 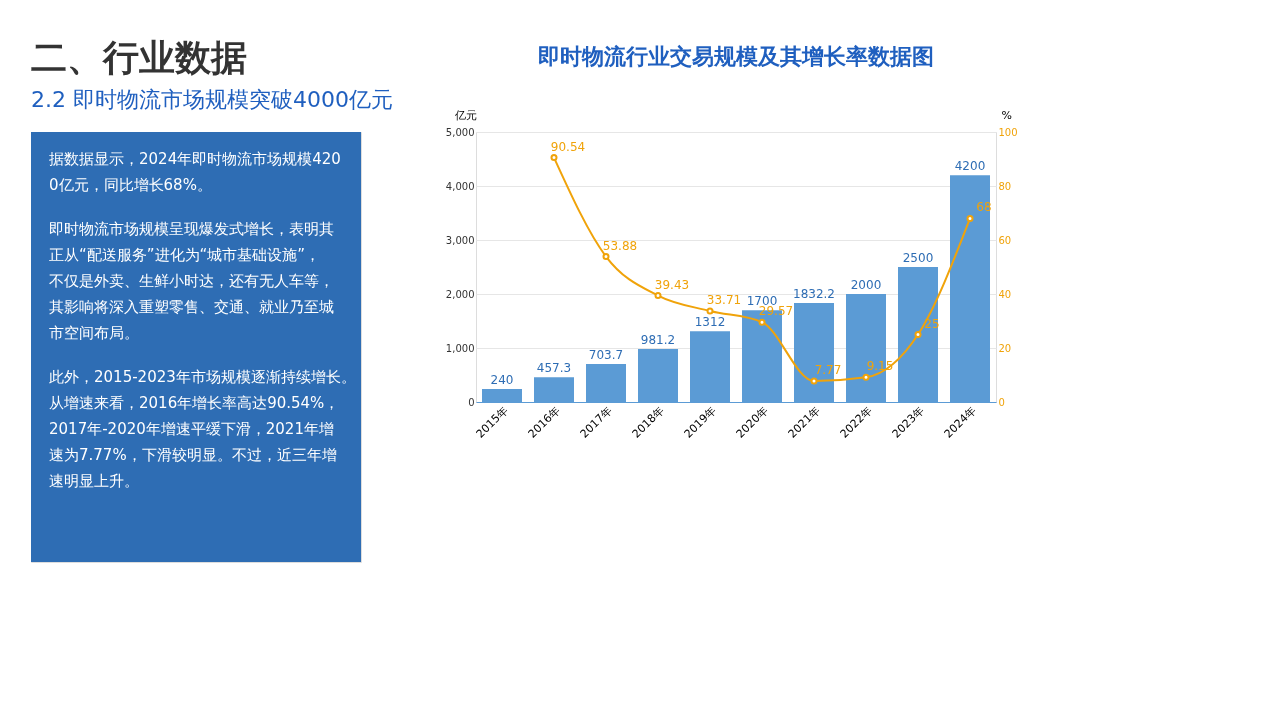 I want to click on y-tick-label: 4,000, so click(x=460, y=186).